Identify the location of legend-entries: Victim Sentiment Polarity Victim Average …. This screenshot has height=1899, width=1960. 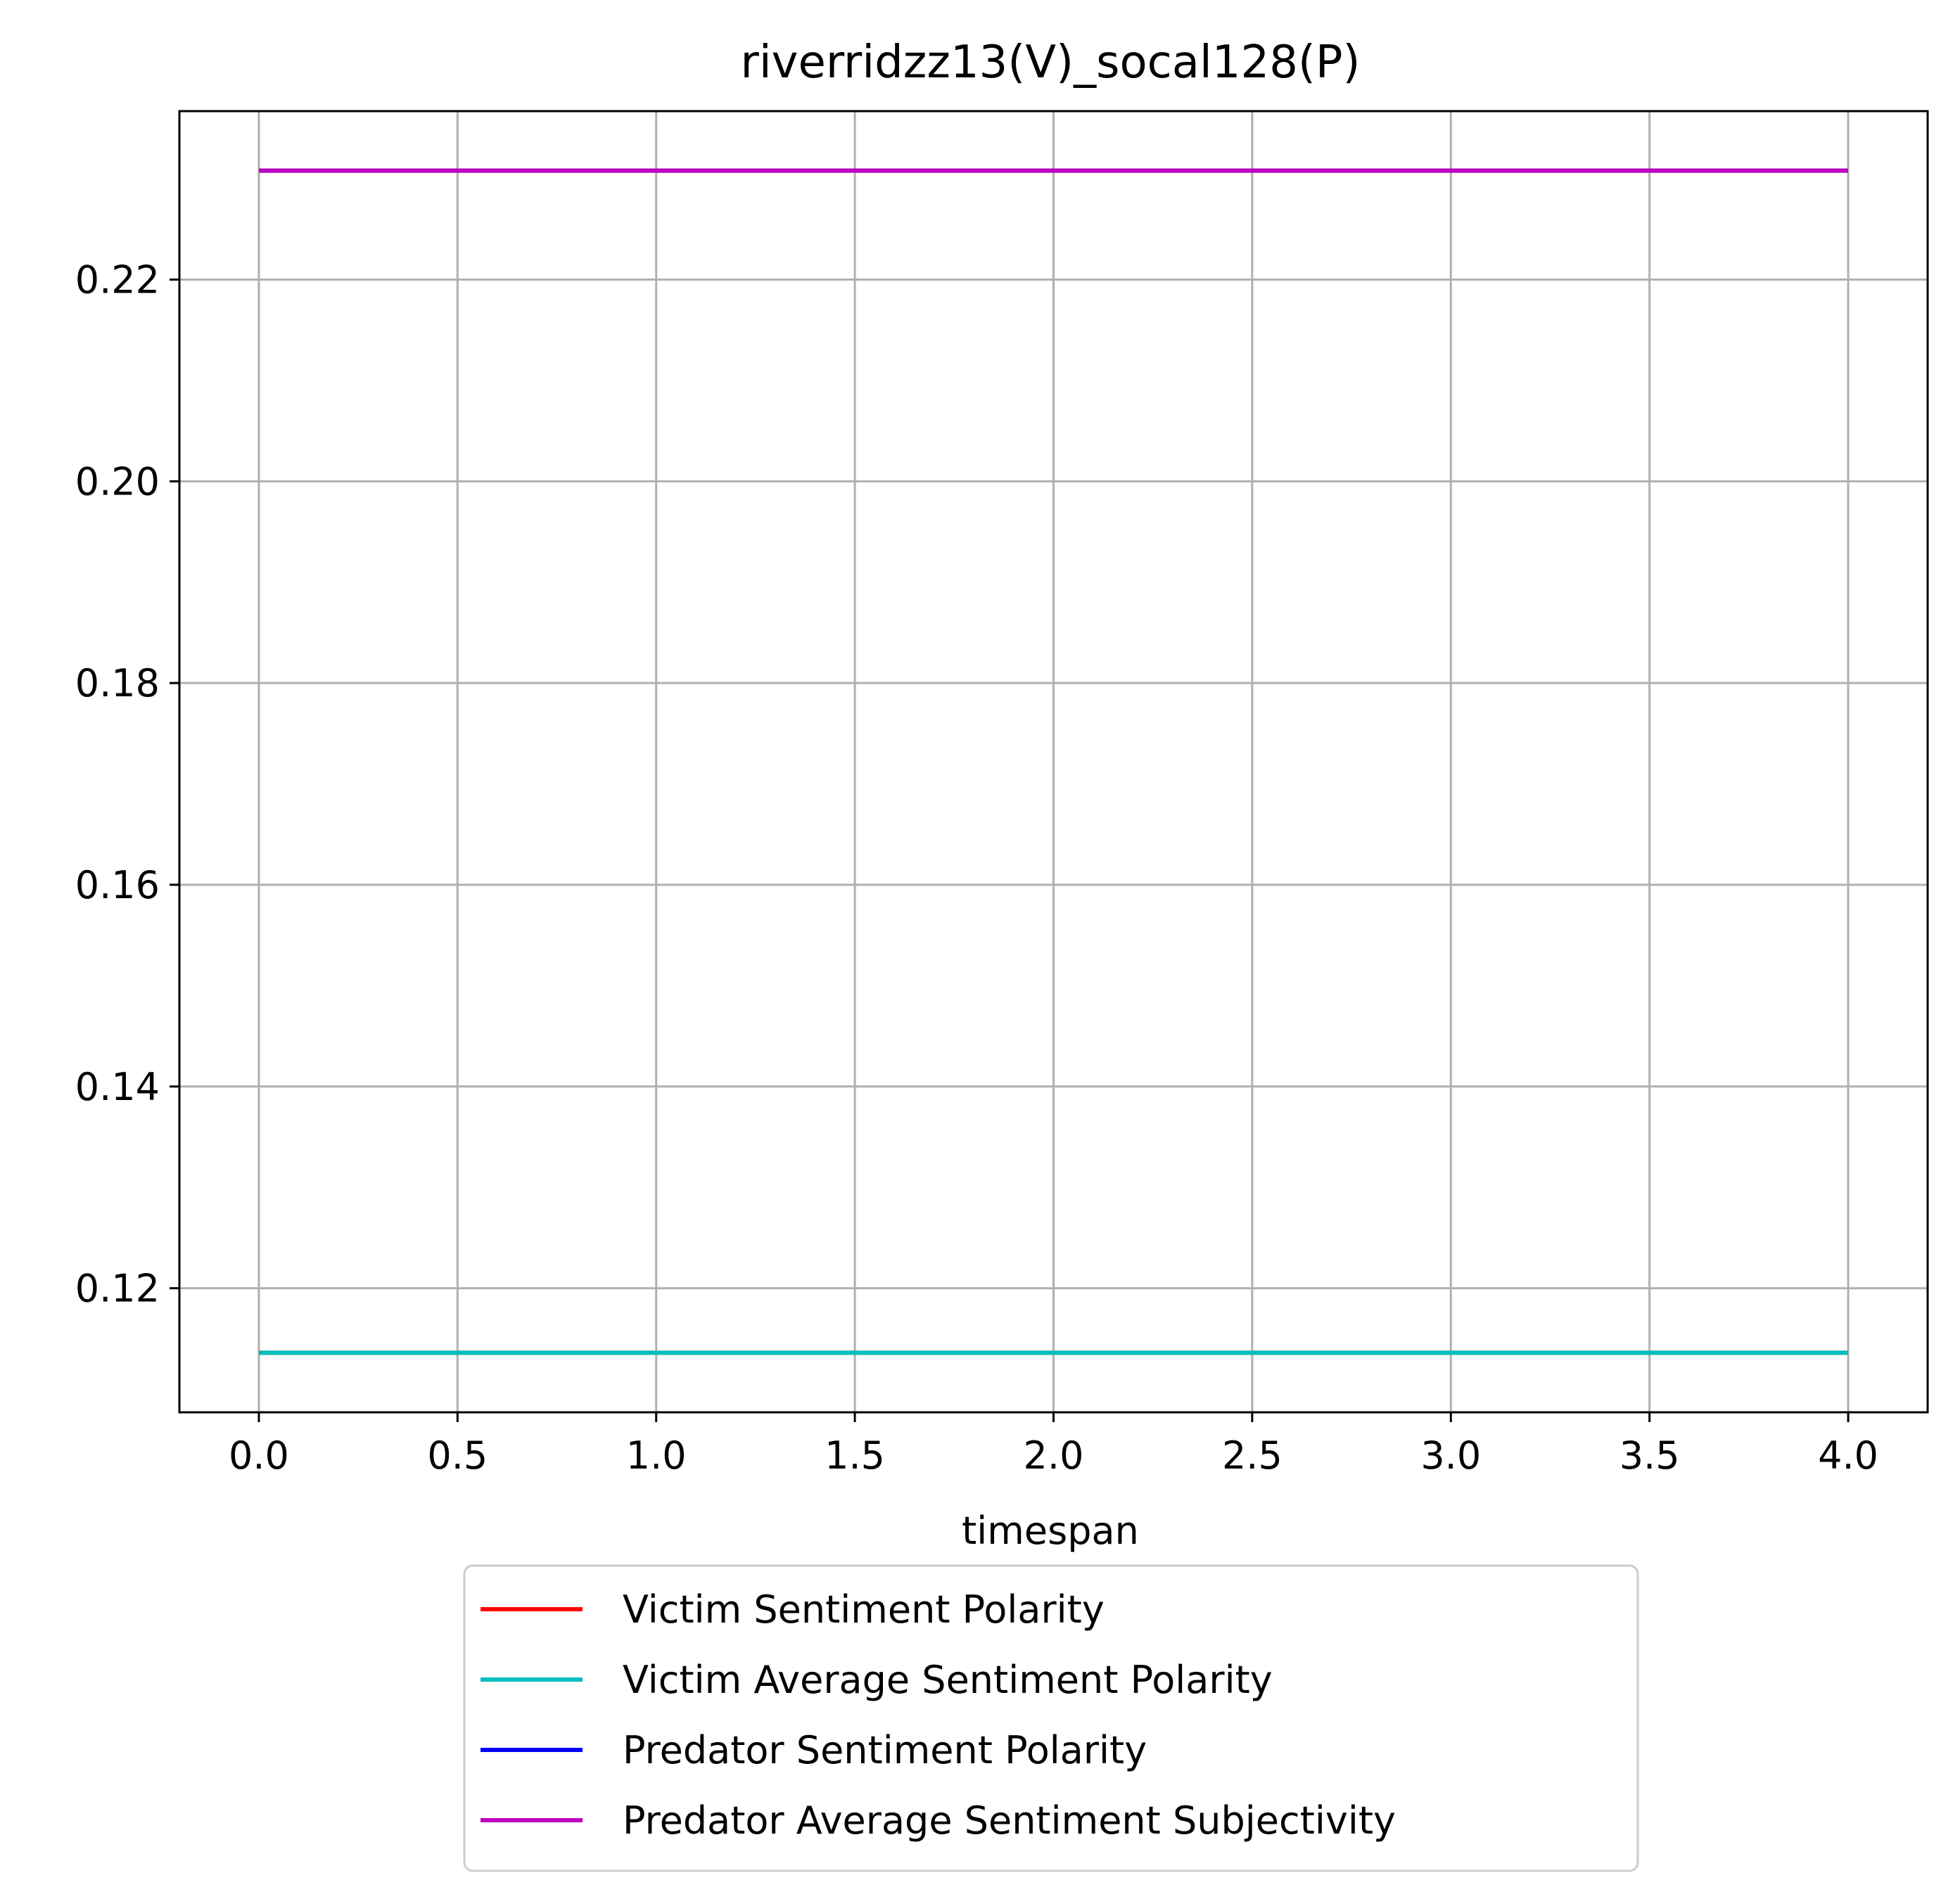
(939, 1715).